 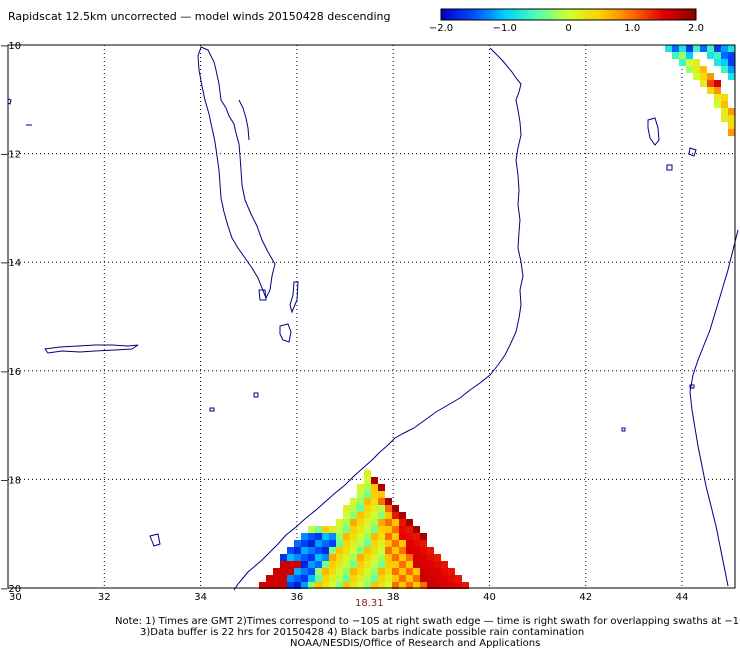 What do you see at coordinates (10, 372) in the screenshot?
I see `latitude-tick-label: −16` at bounding box center [10, 372].